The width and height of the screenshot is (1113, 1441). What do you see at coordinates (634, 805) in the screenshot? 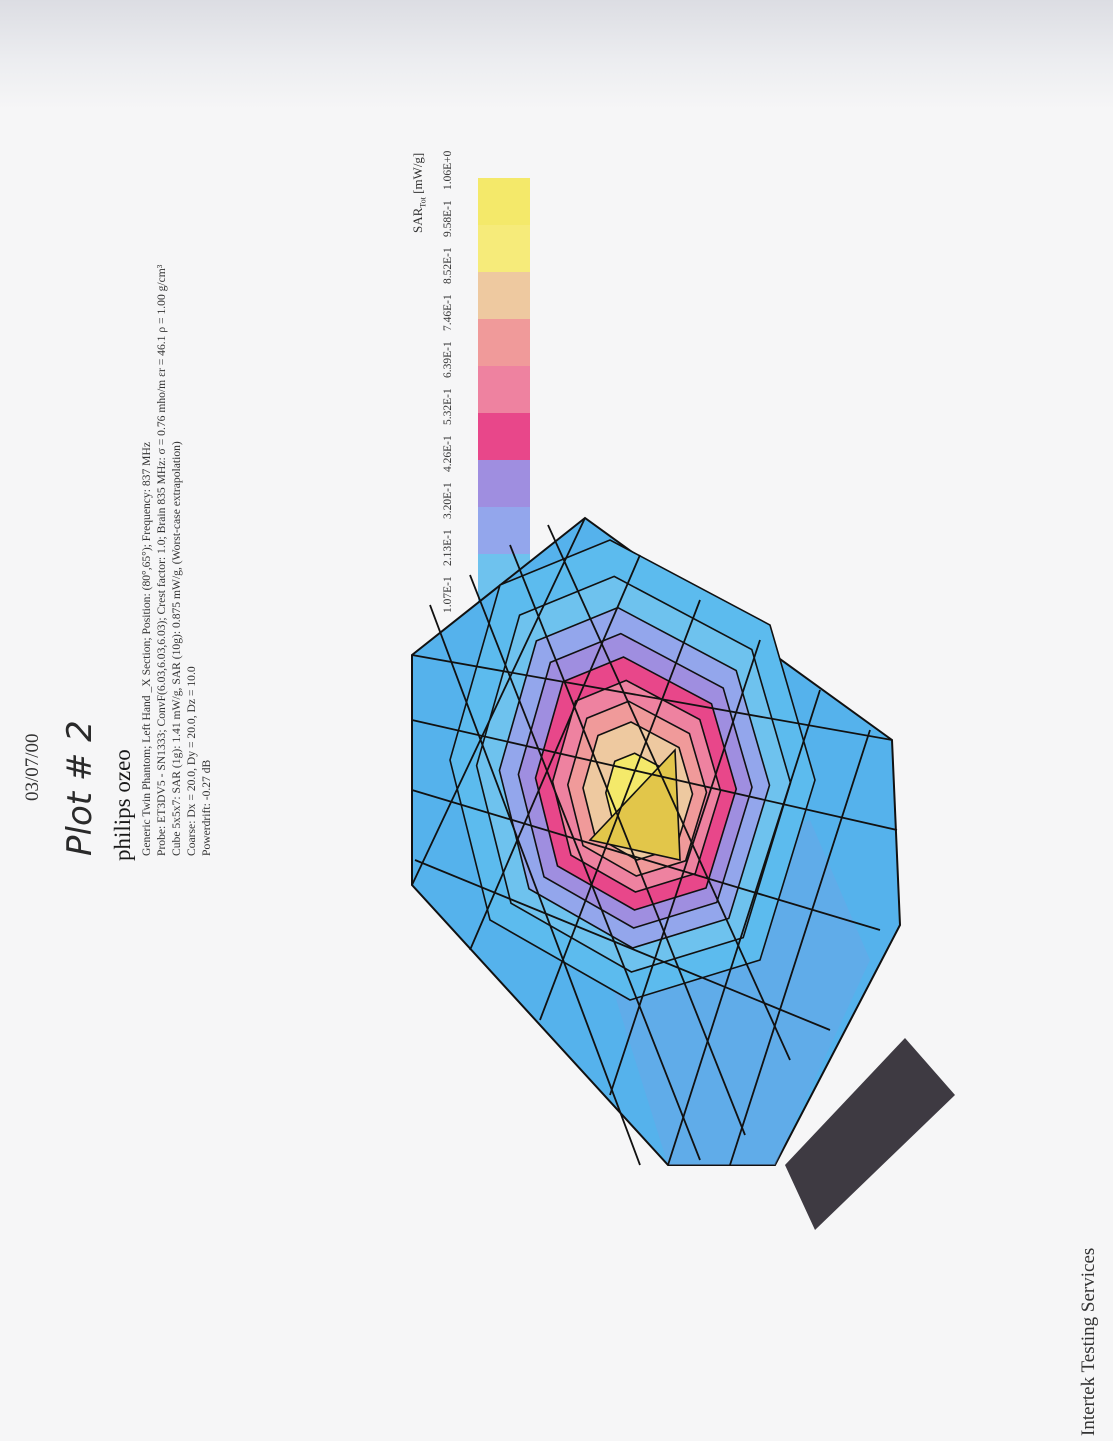
I see `peak-region` at bounding box center [634, 805].